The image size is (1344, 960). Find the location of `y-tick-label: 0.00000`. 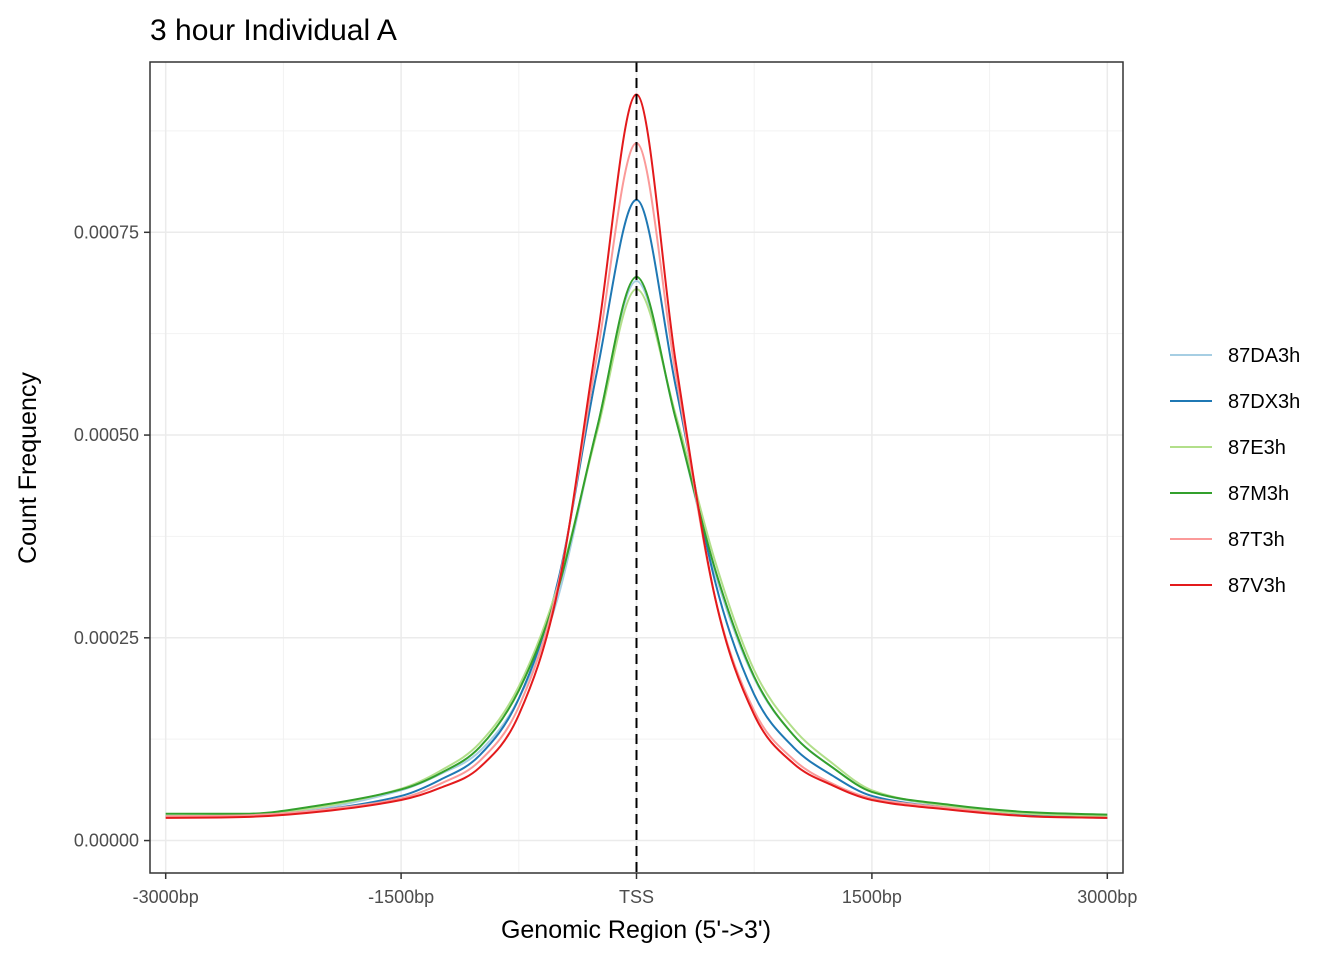

y-tick-label: 0.00000 is located at coordinates (106, 841).